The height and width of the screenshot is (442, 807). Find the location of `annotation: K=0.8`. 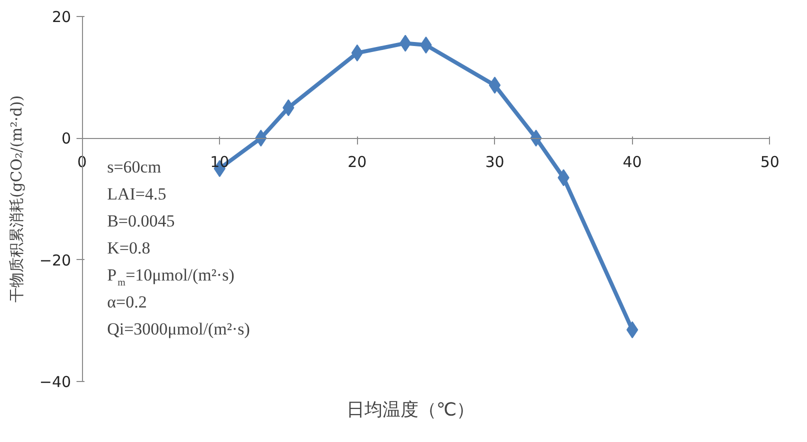

annotation: K=0.8 is located at coordinates (128, 248).